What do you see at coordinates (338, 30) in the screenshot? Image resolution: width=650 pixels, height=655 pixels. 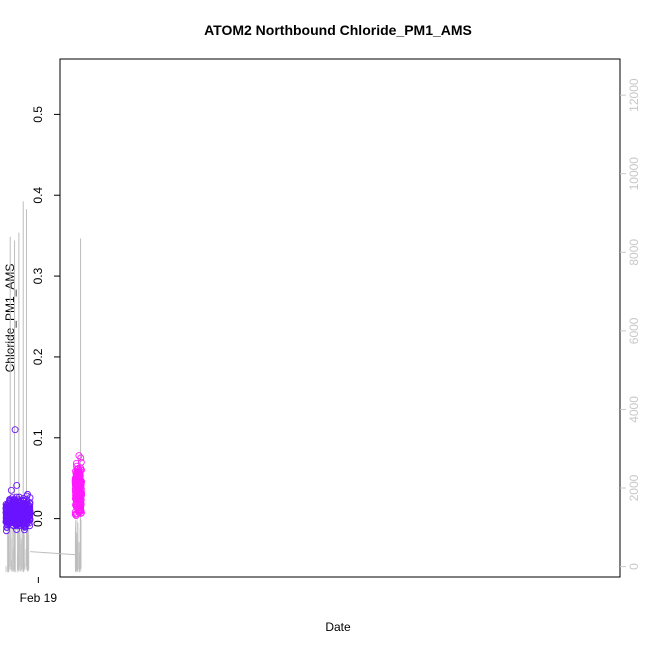 I see `chart-title: ATOM2 Northbound Chloride_PM1_AMS` at bounding box center [338, 30].